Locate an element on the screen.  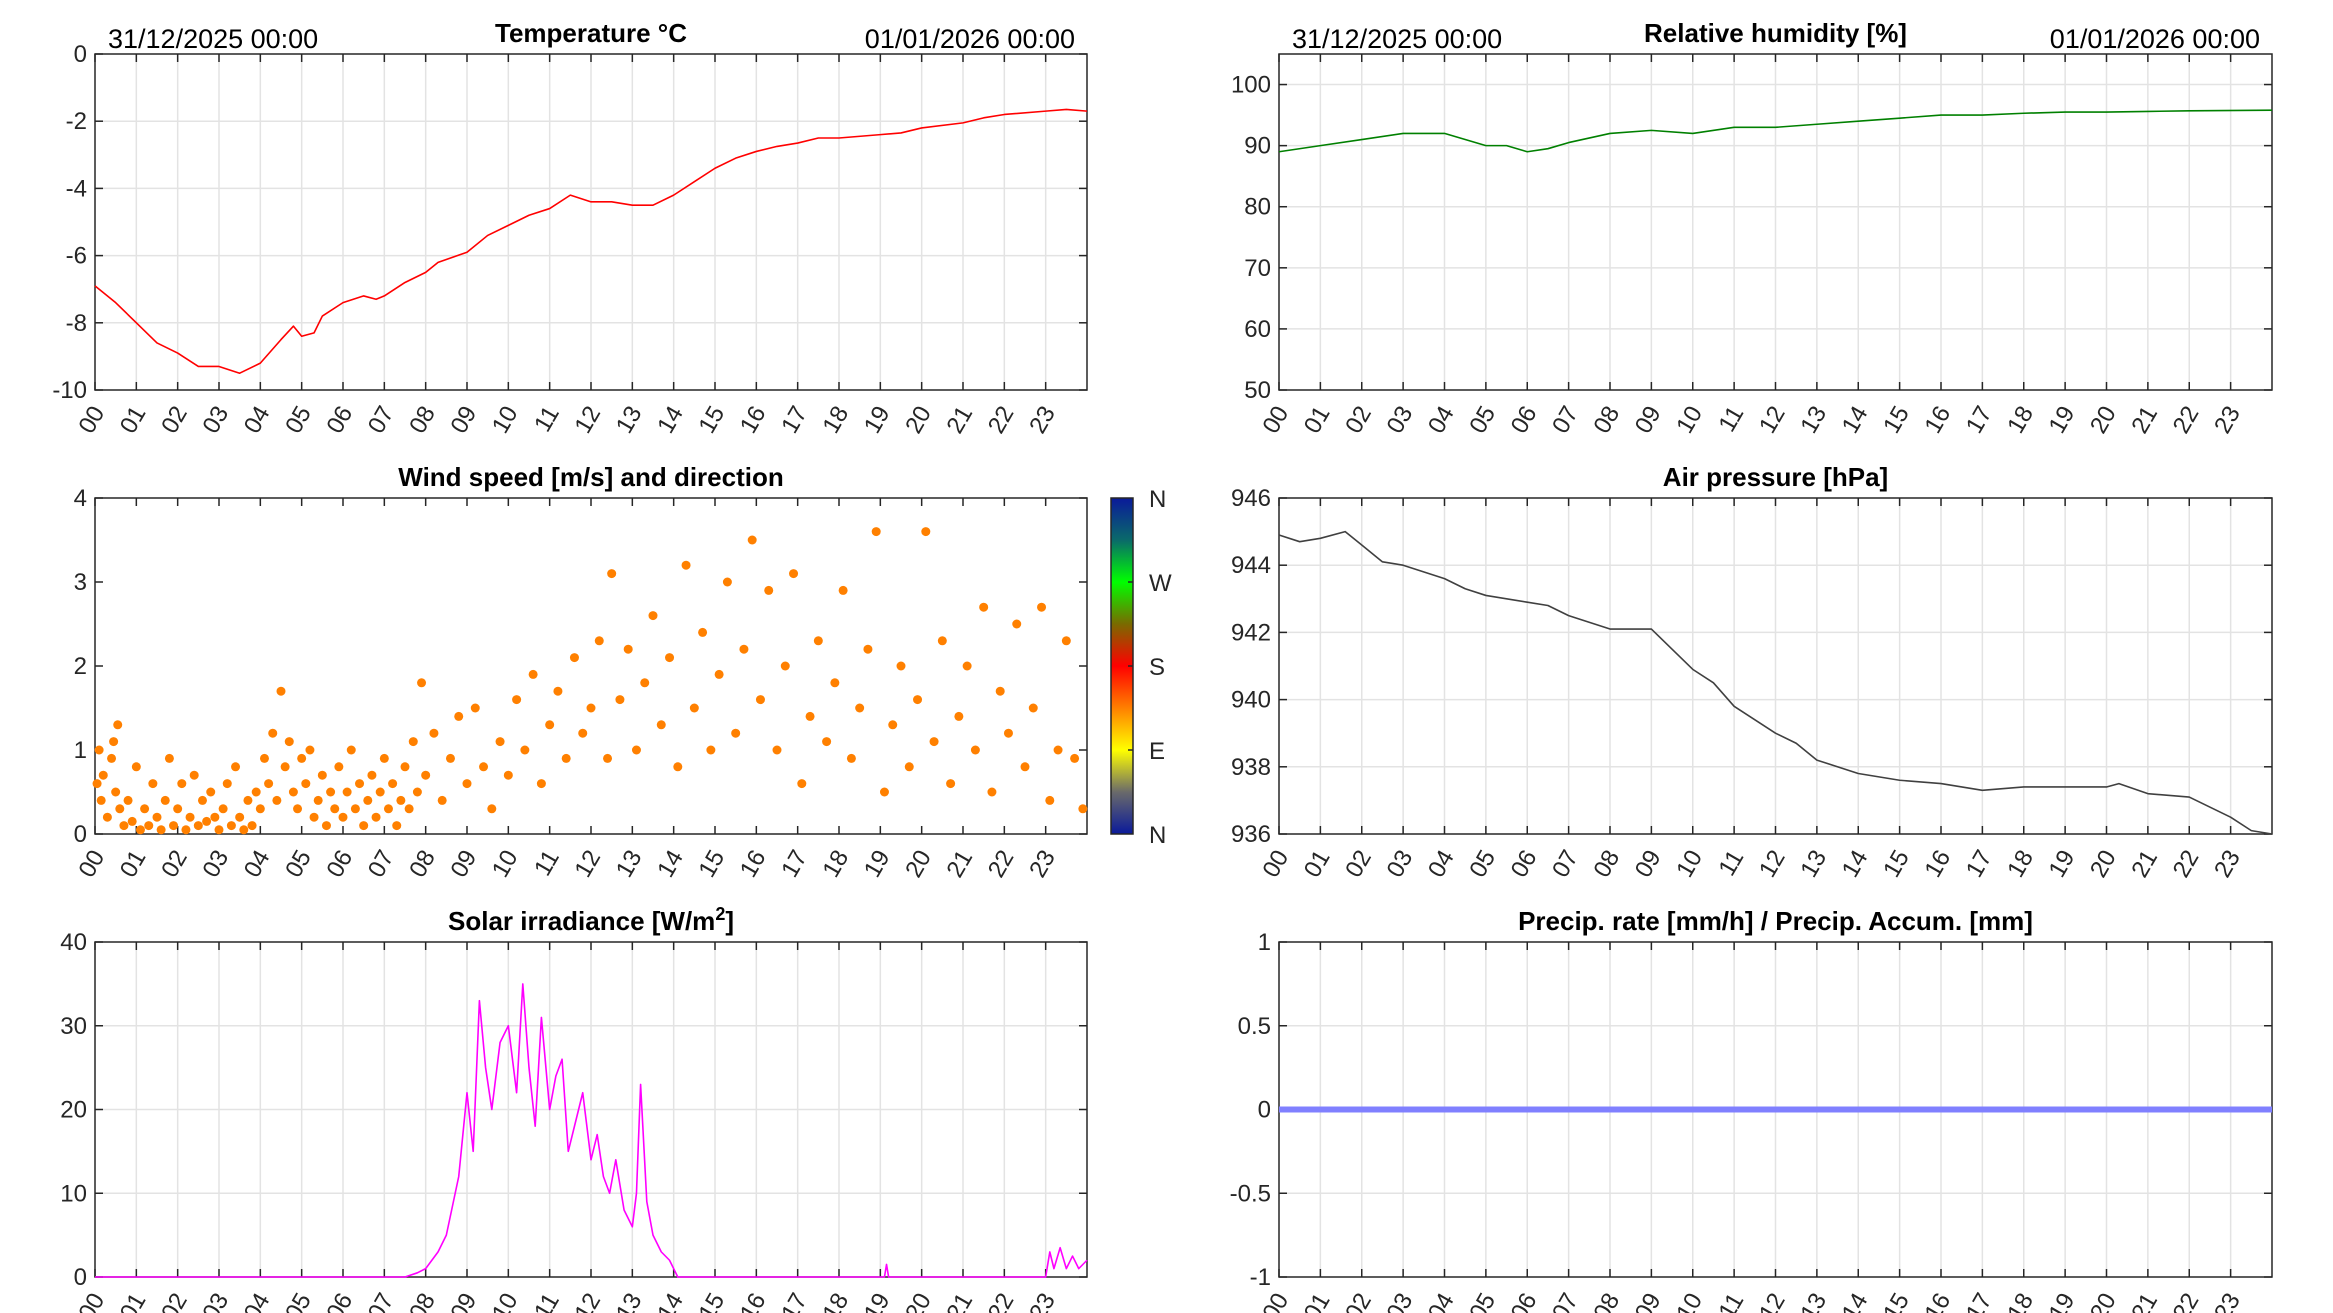
x-tick-label: 19 is located at coordinates (2062, 864).